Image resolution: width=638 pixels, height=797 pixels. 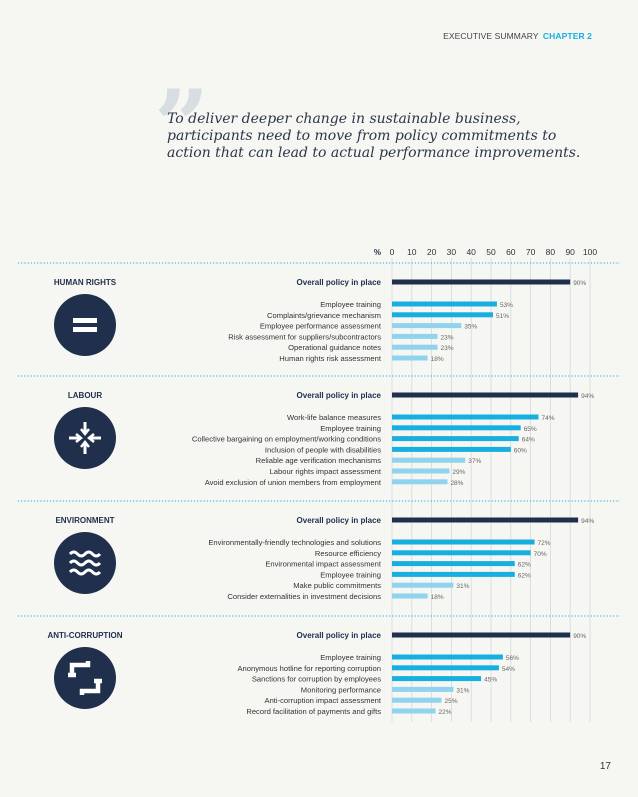 What do you see at coordinates (531, 252) in the screenshot?
I see `tick-label: 70` at bounding box center [531, 252].